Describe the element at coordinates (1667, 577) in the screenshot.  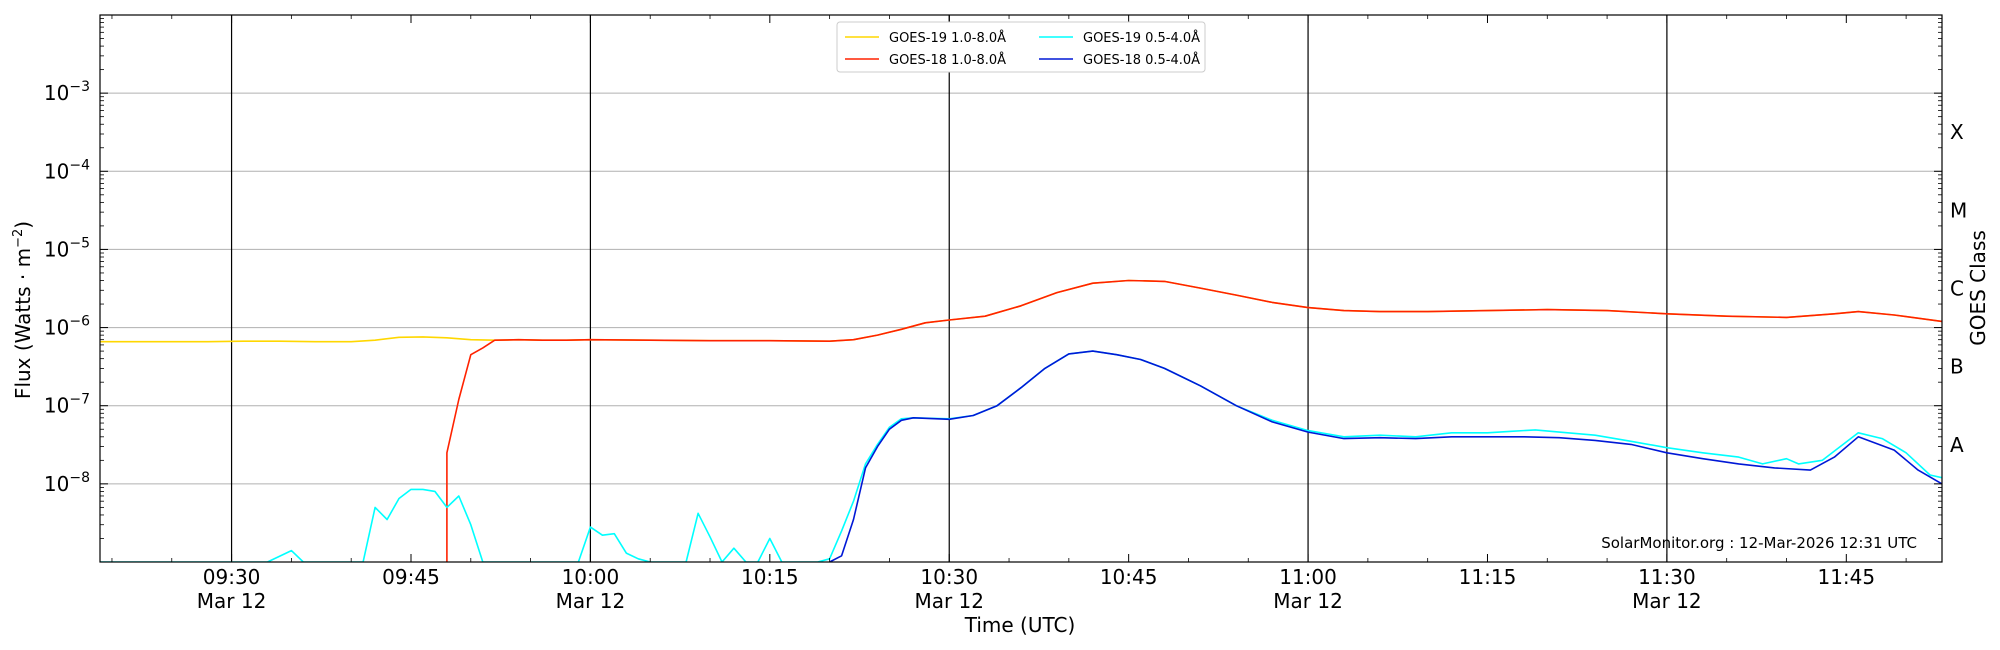
I see `x-tick-time-label: 11:30` at that location.